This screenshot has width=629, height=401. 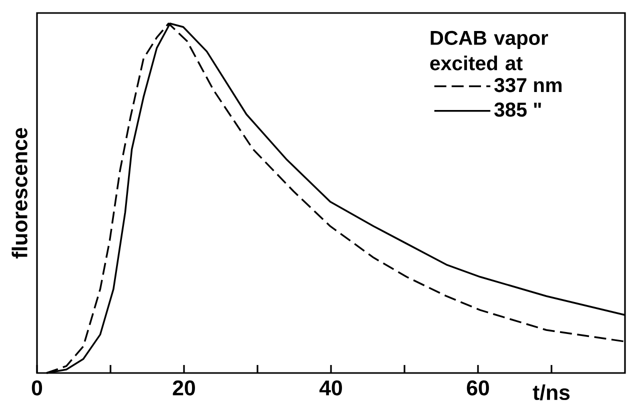 I want to click on x-axis-title: t/ns, so click(x=551, y=392).